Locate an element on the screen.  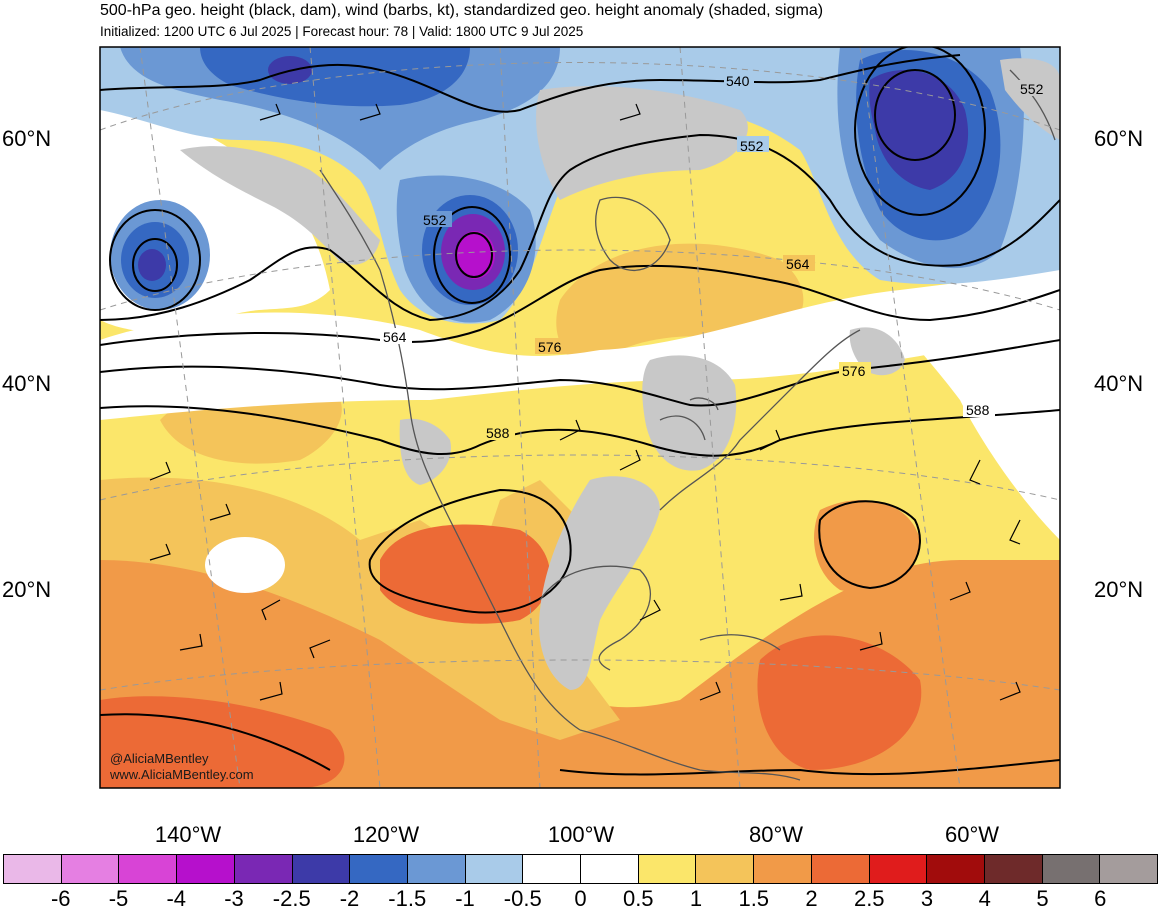
lat-label-60-left: 60°N is located at coordinates (27, 138).